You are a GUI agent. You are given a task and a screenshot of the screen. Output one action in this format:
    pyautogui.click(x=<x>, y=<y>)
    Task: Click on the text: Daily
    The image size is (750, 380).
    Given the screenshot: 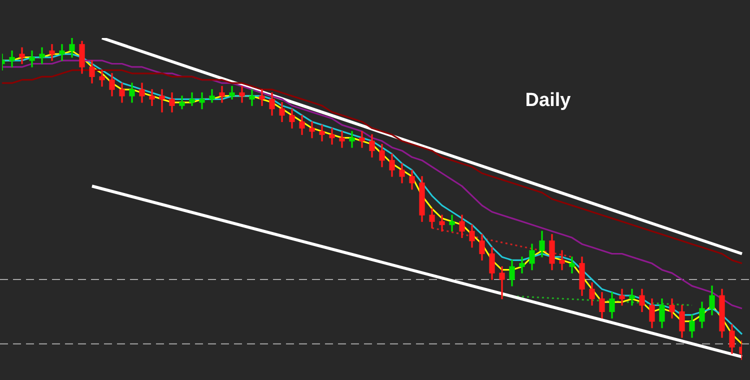 What is the action you would take?
    pyautogui.click(x=548, y=101)
    